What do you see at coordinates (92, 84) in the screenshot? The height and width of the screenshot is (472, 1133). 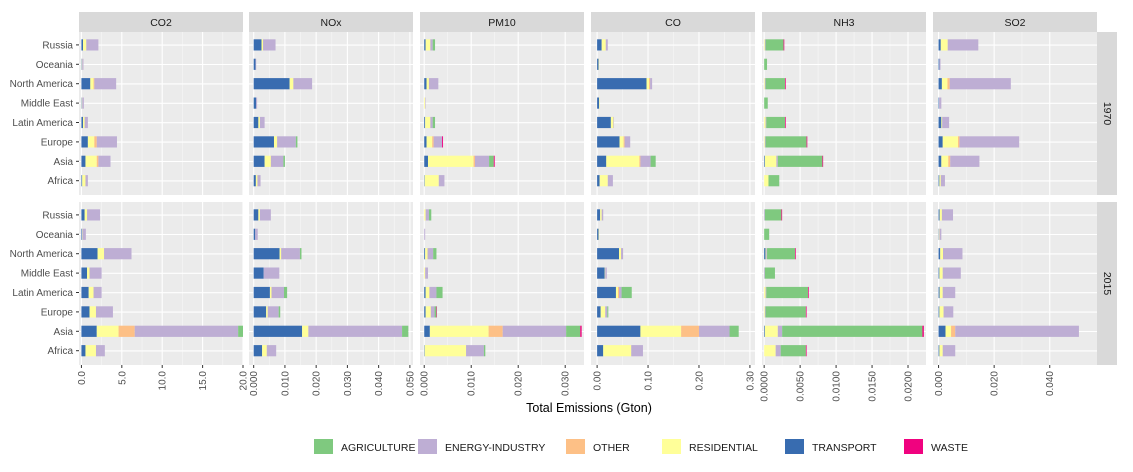 I see `bar-co2-1970-north-america-residential` at bounding box center [92, 84].